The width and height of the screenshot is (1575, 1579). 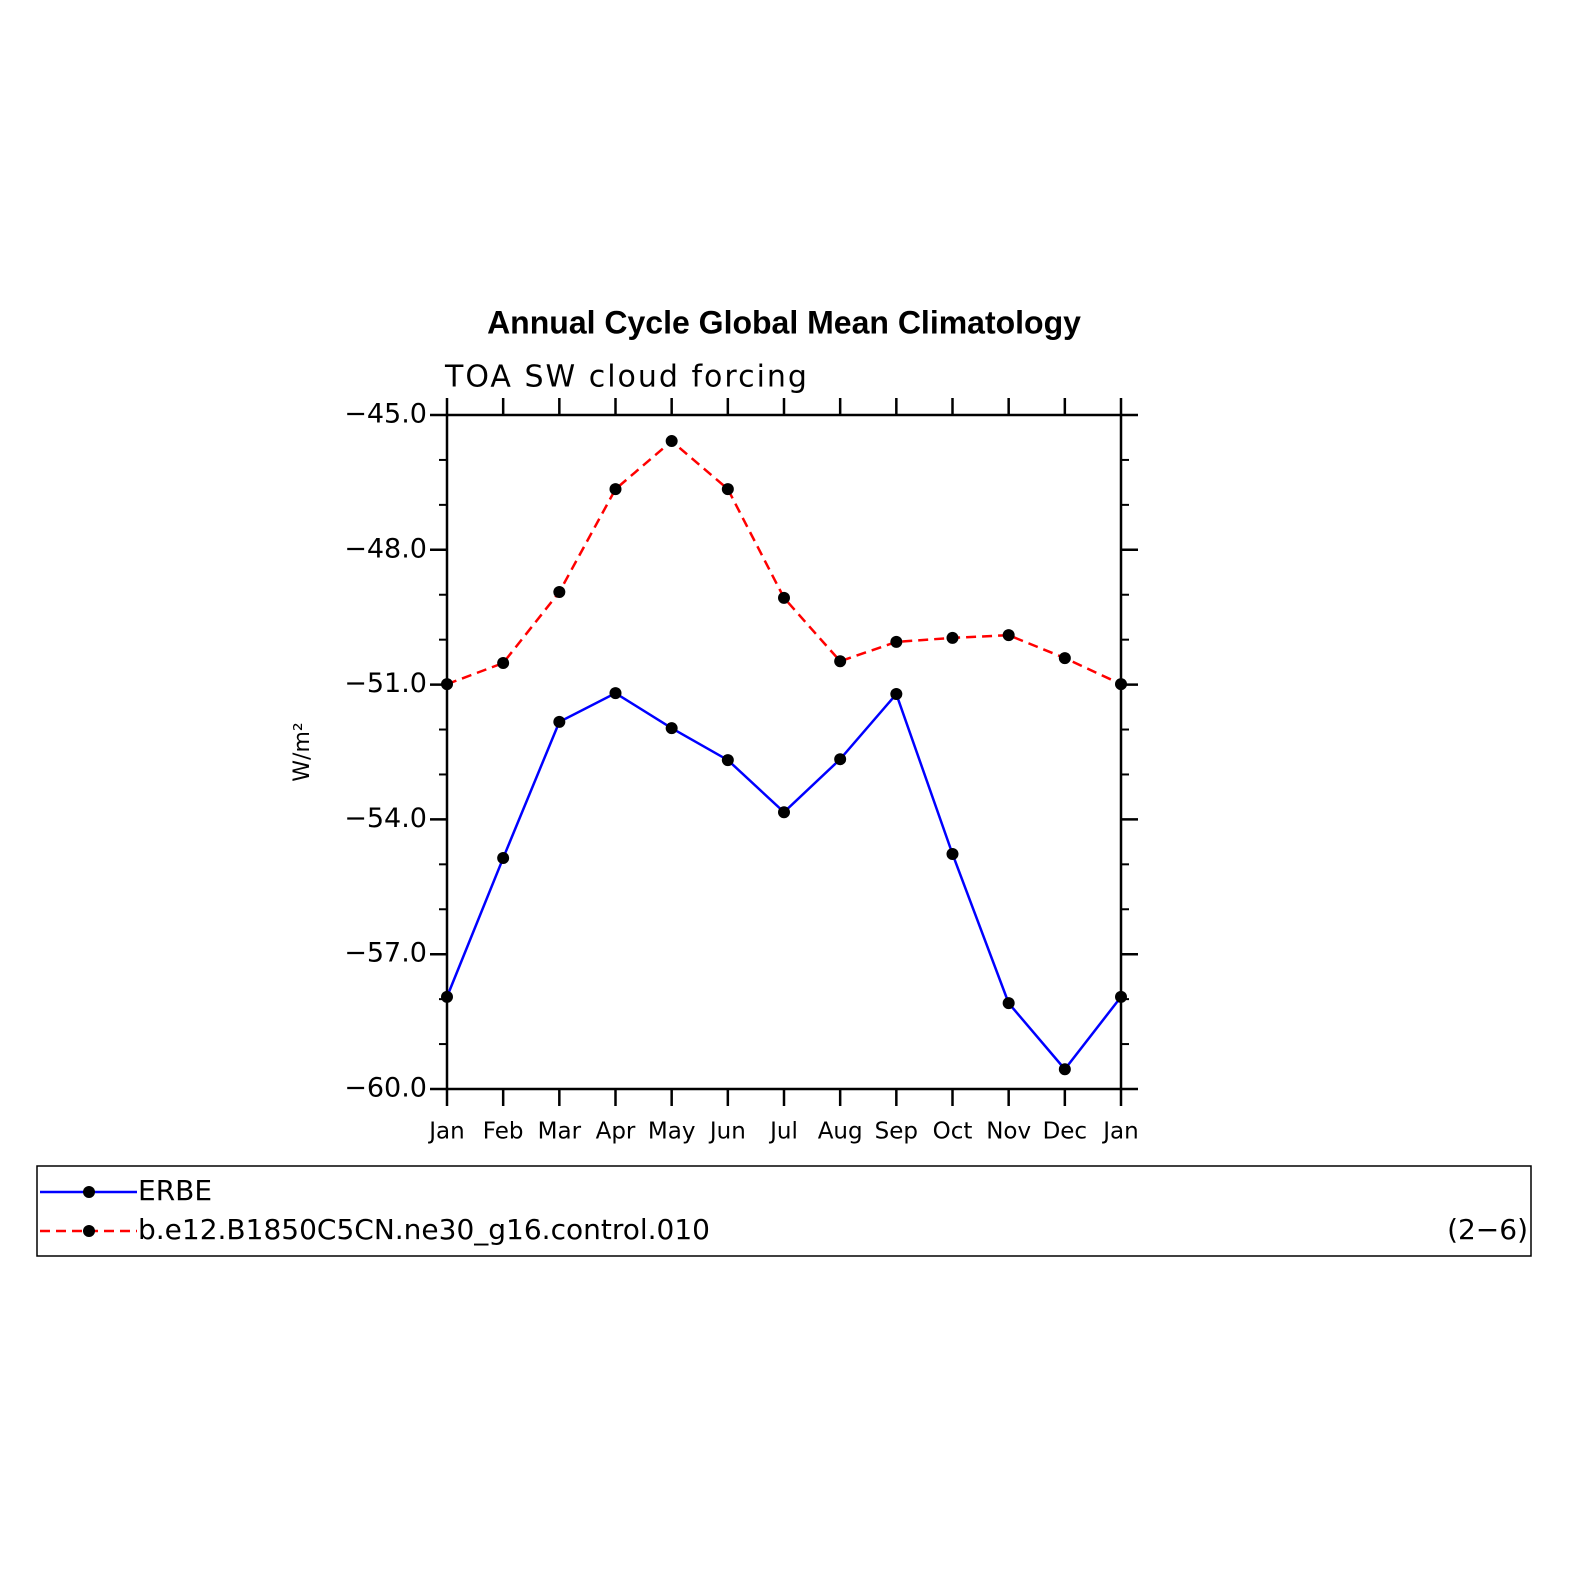 What do you see at coordinates (385, 414) in the screenshot?
I see `y-tick-label: −45.0` at bounding box center [385, 414].